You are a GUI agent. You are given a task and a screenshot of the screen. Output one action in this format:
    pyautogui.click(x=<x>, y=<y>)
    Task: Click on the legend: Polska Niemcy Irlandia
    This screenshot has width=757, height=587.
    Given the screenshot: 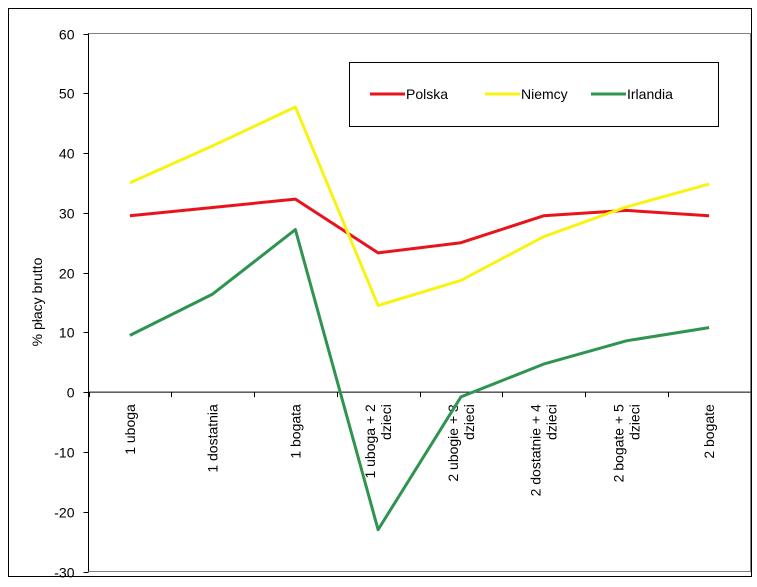 What is the action you would take?
    pyautogui.click(x=534, y=94)
    